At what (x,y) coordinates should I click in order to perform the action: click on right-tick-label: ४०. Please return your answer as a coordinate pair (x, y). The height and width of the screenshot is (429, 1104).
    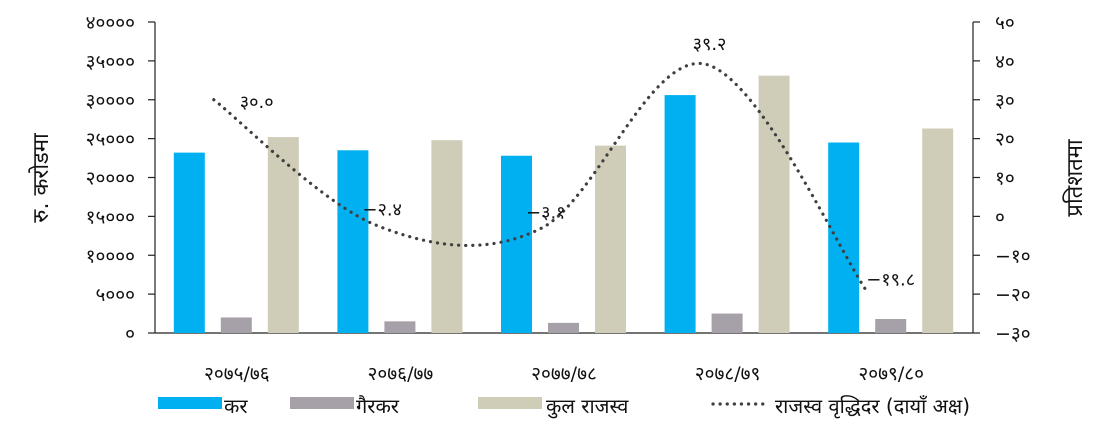
    Looking at the image, I should click on (1005, 62).